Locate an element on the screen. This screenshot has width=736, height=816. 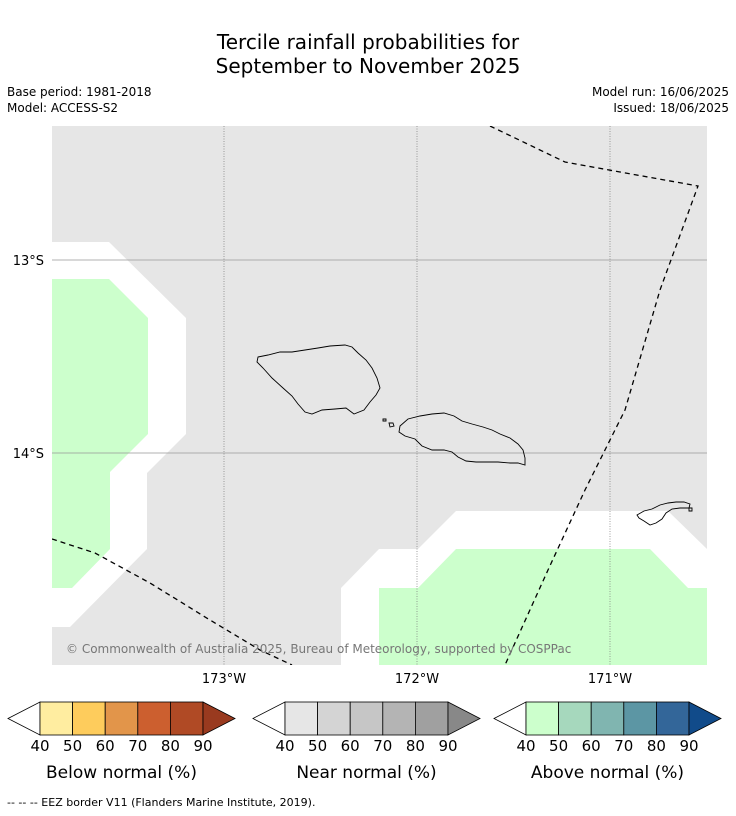
title-line-1: Tercile rainfall probabilities for is located at coordinates (368, 42).